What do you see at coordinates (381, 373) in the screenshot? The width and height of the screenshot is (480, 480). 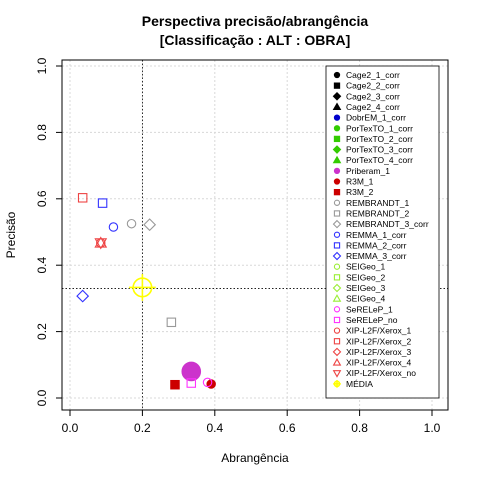 I see `legend-label-28: XIP-L2F/Xerox_no` at bounding box center [381, 373].